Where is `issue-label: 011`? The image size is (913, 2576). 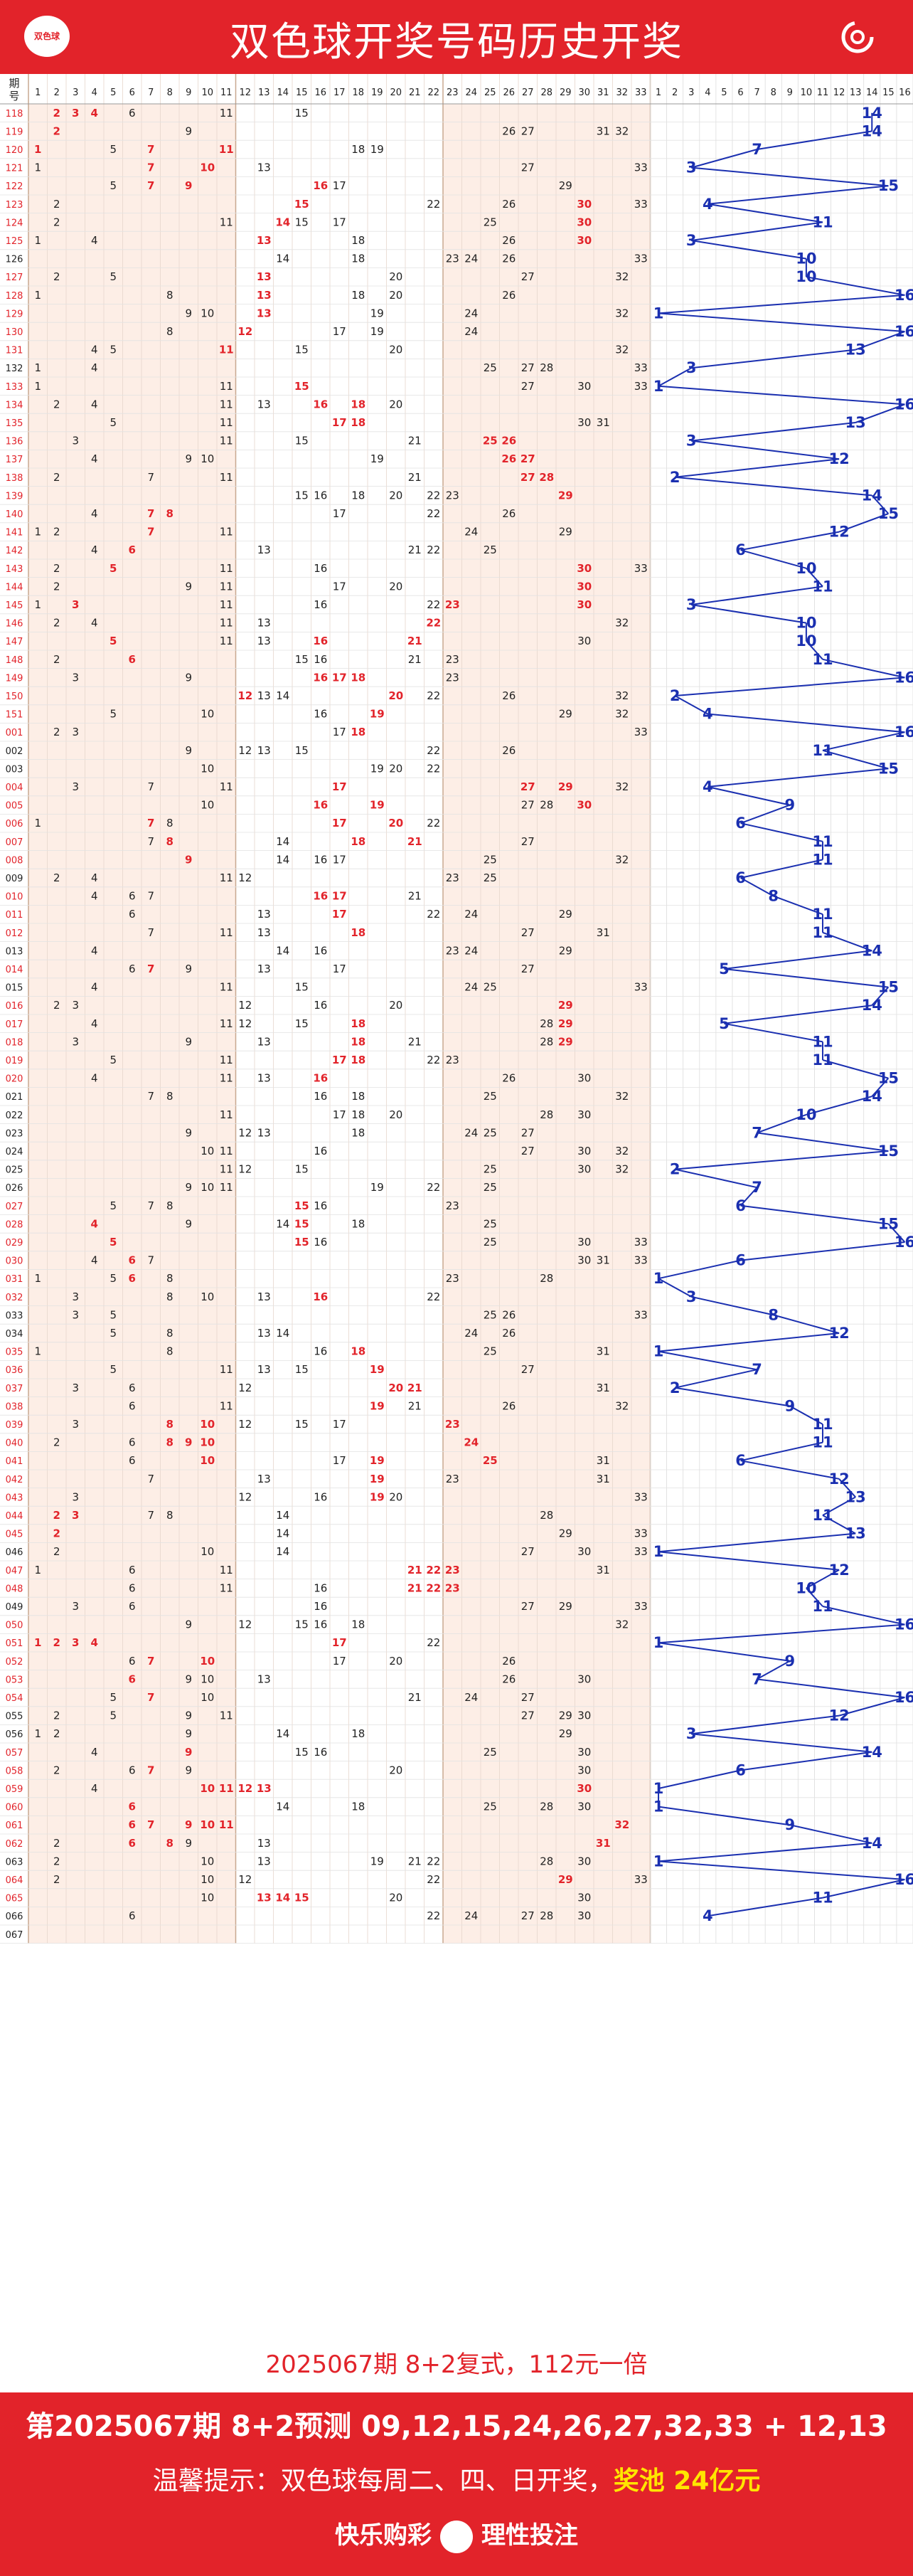
issue-label: 011 is located at coordinates (15, 915).